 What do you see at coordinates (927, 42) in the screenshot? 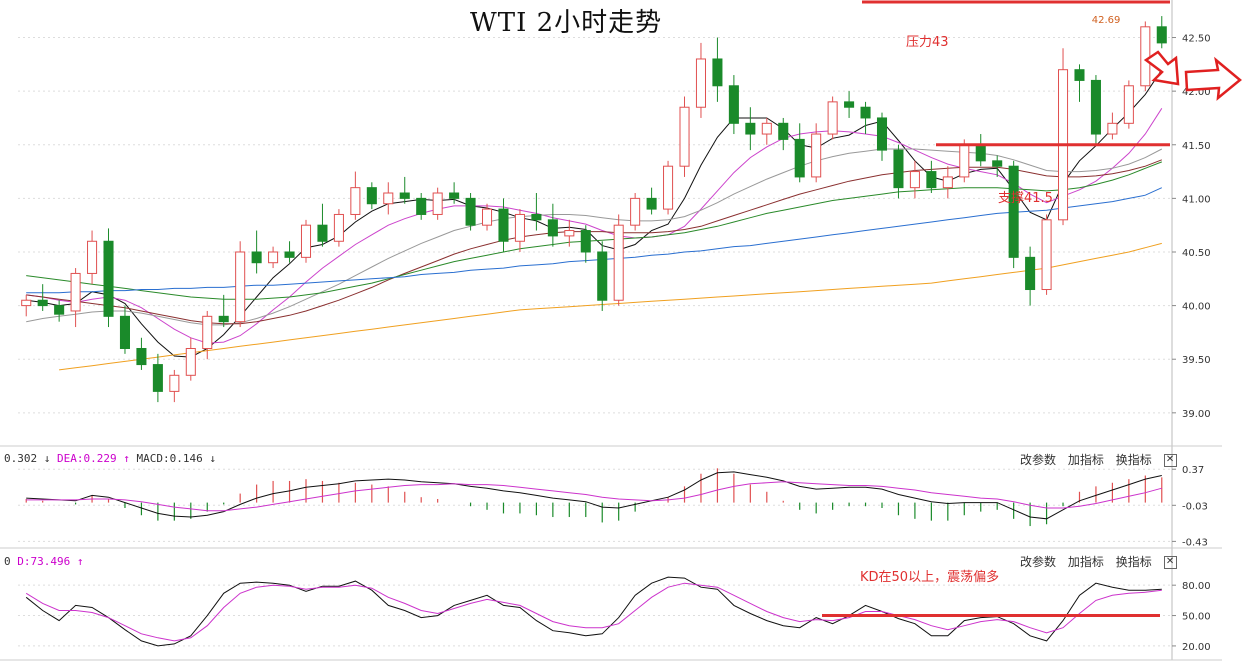
I see `resistance-annotation: 压力43` at bounding box center [927, 42].